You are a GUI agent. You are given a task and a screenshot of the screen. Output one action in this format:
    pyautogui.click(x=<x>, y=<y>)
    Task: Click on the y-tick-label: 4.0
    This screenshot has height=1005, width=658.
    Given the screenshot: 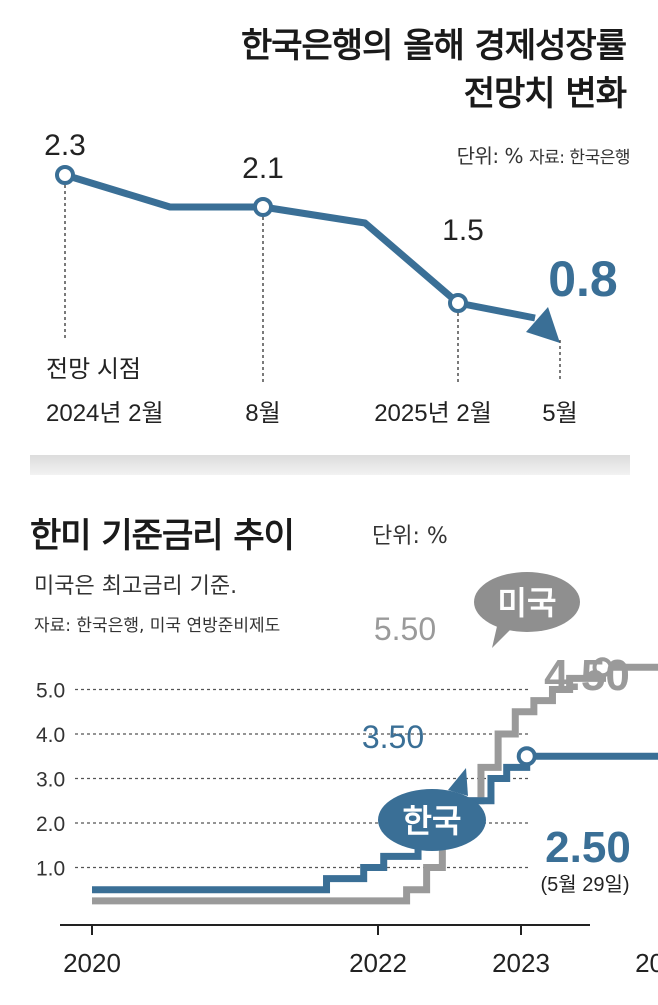 What is the action you would take?
    pyautogui.click(x=50, y=735)
    